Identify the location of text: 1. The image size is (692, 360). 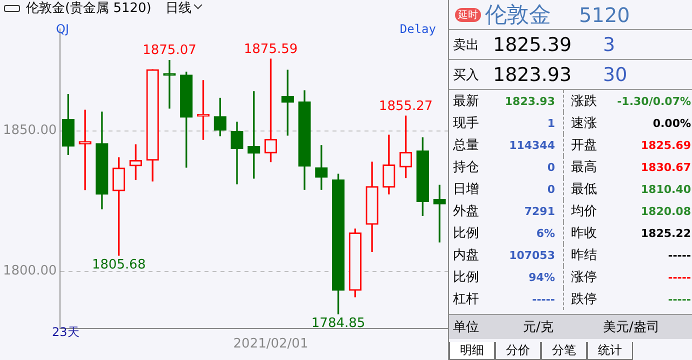
(550, 123).